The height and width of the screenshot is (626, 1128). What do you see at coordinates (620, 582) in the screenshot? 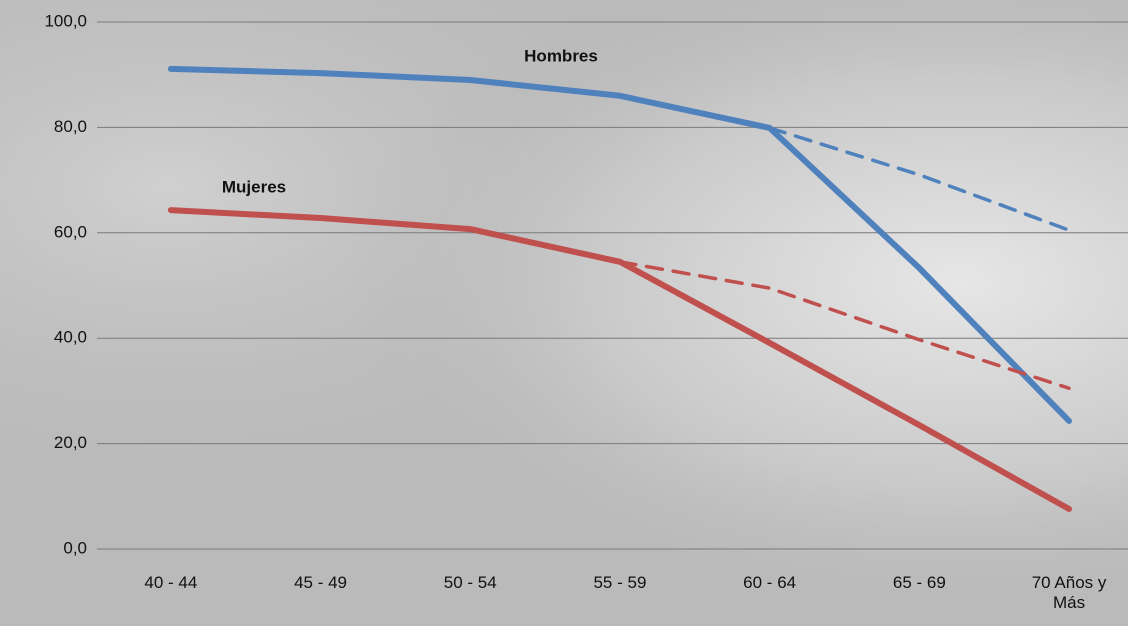
I see `x-tick-label: 55 - 59` at bounding box center [620, 582].